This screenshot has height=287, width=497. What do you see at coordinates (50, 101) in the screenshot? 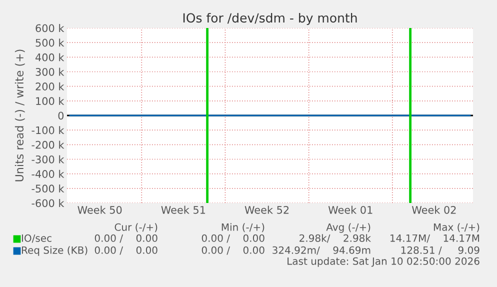
I see `y-tick-label: 100 k` at bounding box center [50, 101].